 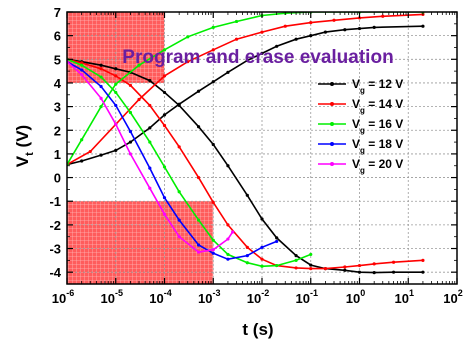 What do you see at coordinates (404, 297) in the screenshot?
I see `x-tick-label: 10¹` at bounding box center [404, 297].